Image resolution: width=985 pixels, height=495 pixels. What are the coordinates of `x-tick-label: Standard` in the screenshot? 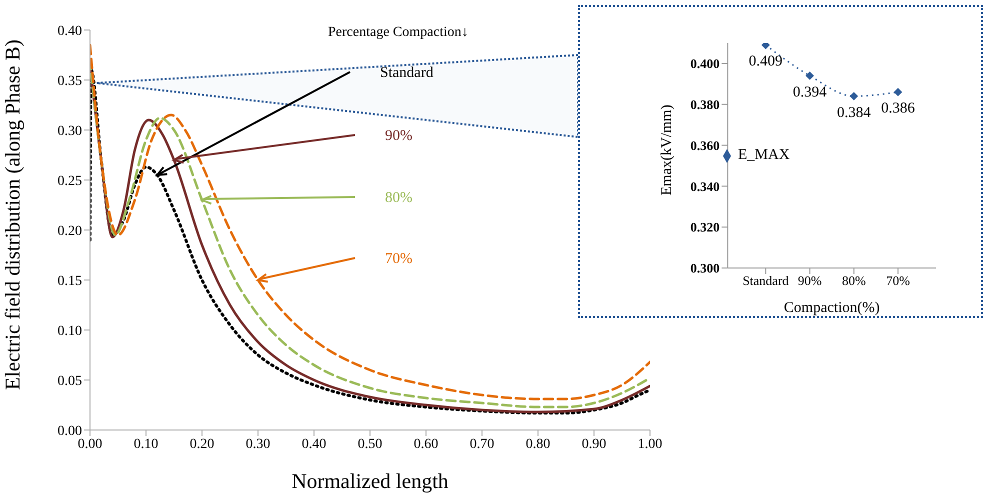 It's located at (766, 280).